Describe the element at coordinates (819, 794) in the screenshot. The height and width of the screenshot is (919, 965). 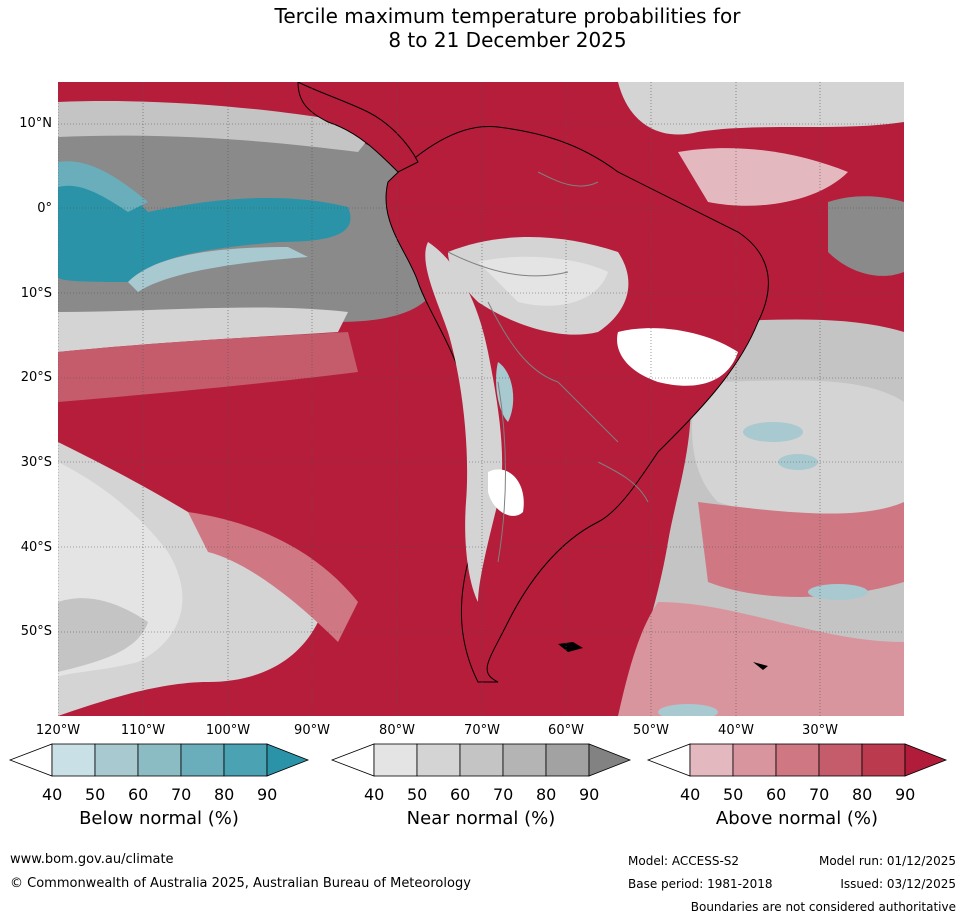
I see `legend-above-tick-70: 70` at that location.